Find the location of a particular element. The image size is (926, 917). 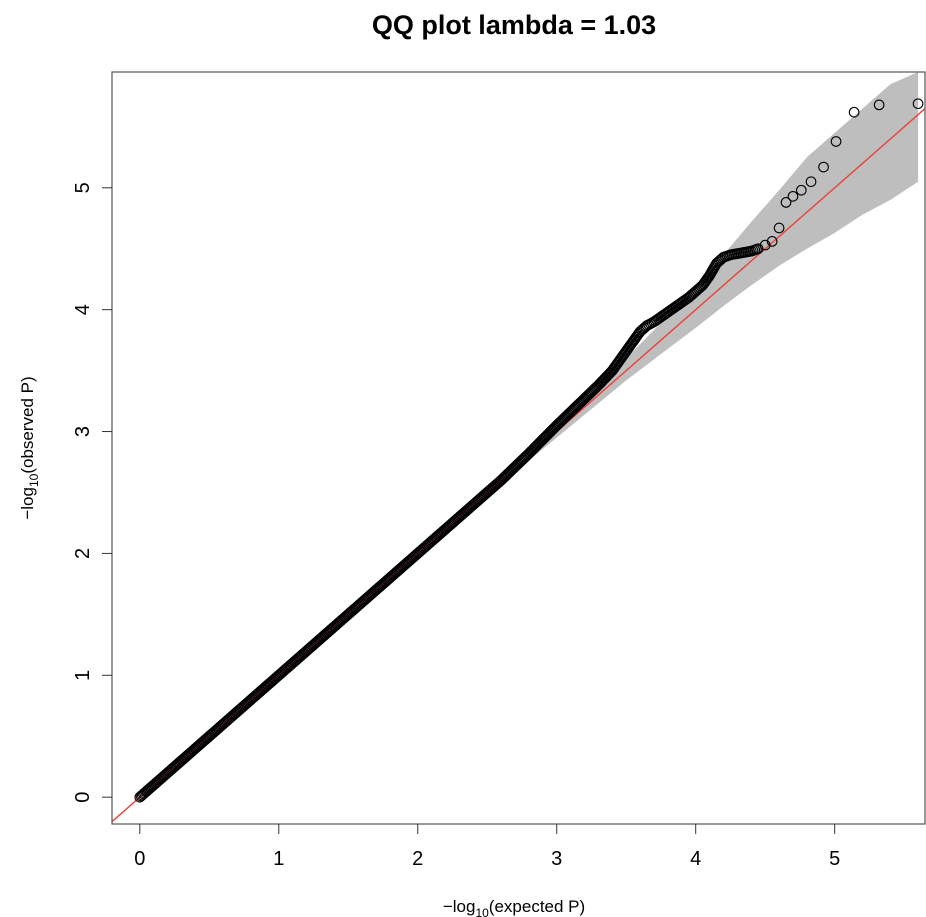

x-axis-title: −log10(expected P) is located at coordinates (514, 907).